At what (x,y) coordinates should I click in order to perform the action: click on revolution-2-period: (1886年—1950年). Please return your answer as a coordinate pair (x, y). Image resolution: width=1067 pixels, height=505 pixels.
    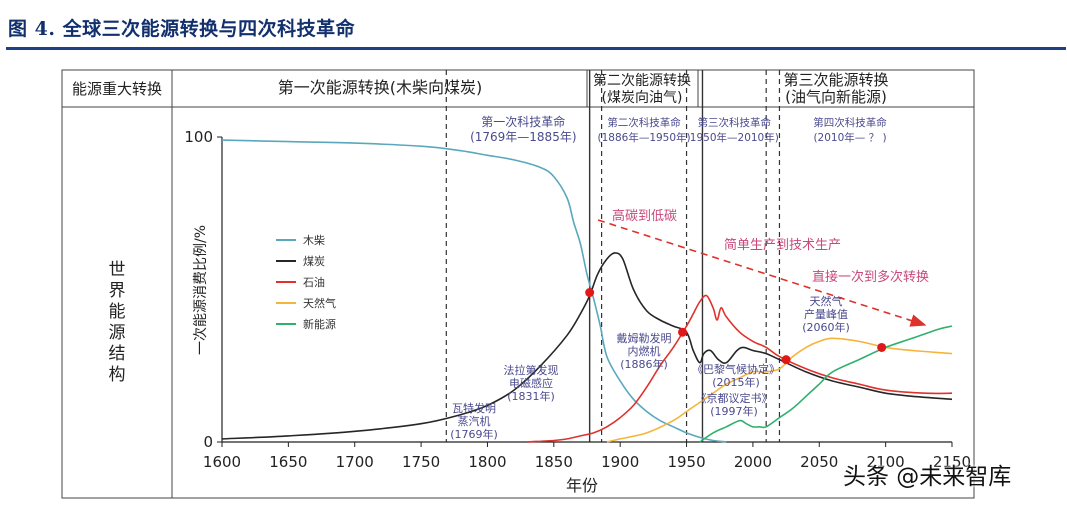
    Looking at the image, I should click on (644, 137).